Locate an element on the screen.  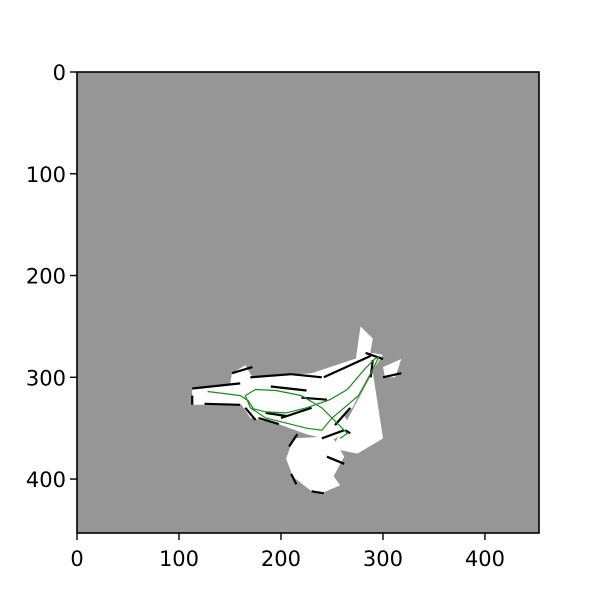
x-tick-label: 100 is located at coordinates (179, 559).